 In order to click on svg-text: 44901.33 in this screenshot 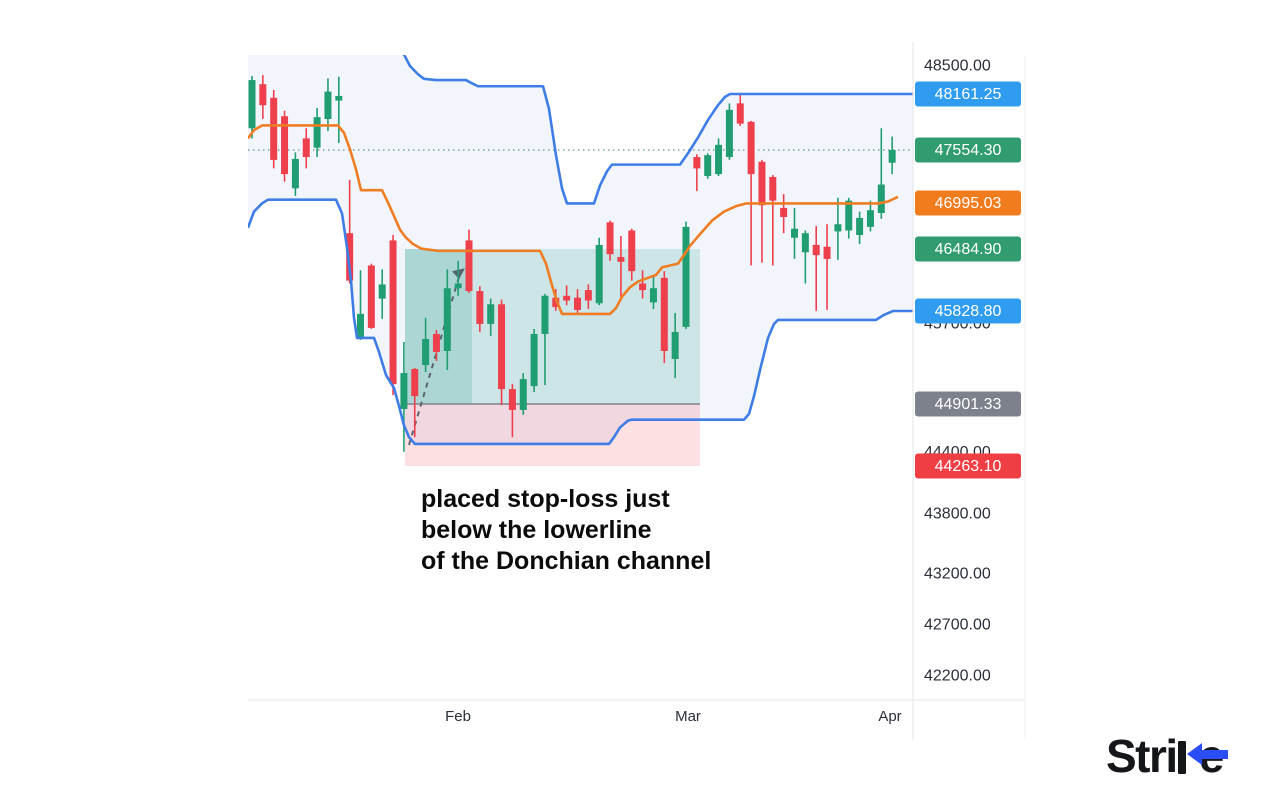, I will do `click(968, 404)`.